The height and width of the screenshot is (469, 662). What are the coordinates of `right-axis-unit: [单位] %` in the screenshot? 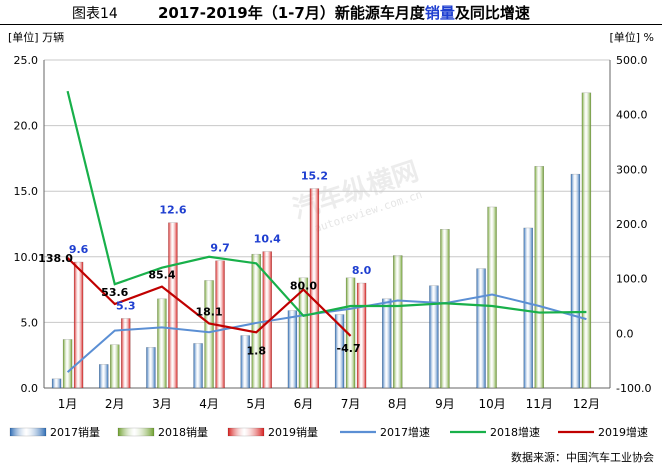 It's located at (631, 37).